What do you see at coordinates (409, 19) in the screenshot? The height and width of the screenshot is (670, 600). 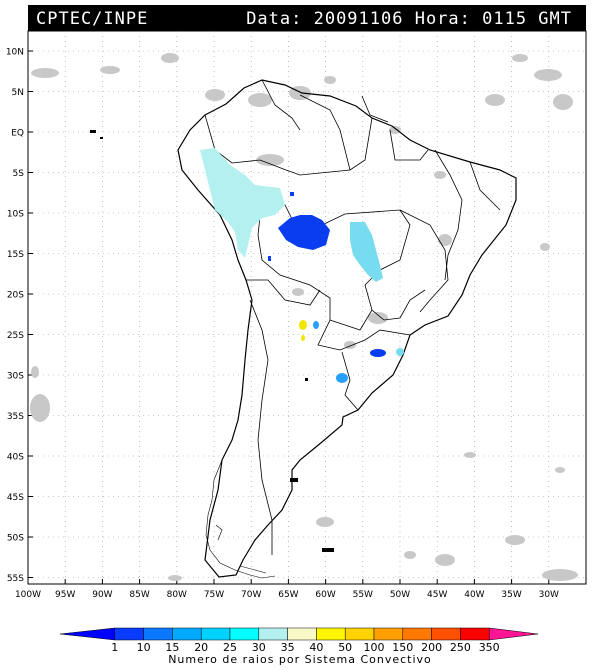 I see `header-datetime: Data: 20091106 Hora: 0115 GMT` at bounding box center [409, 19].